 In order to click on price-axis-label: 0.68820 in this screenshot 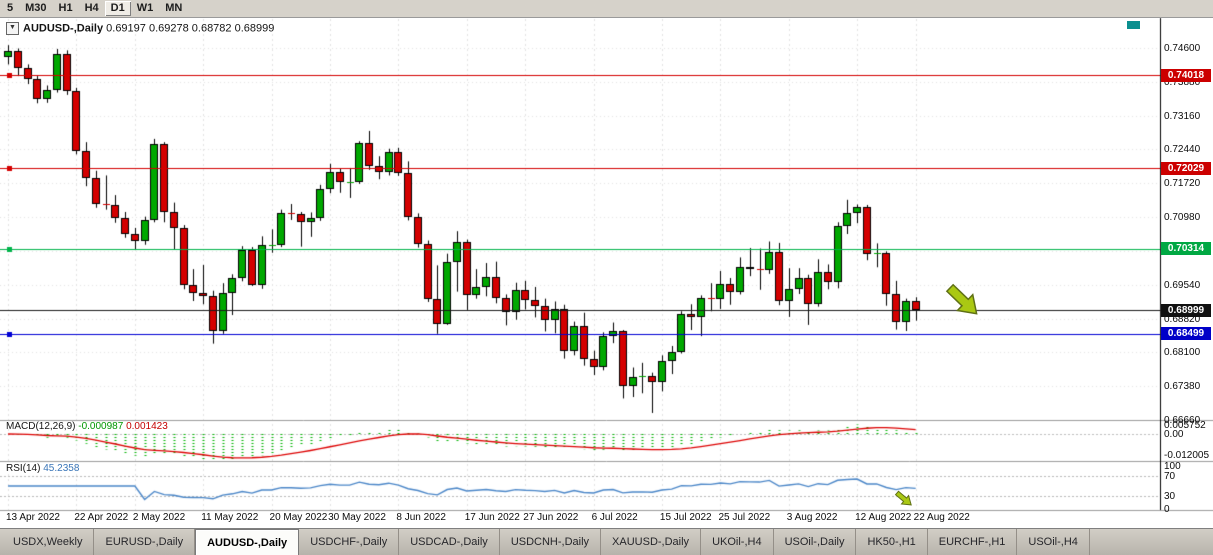, I will do `click(1182, 319)`.